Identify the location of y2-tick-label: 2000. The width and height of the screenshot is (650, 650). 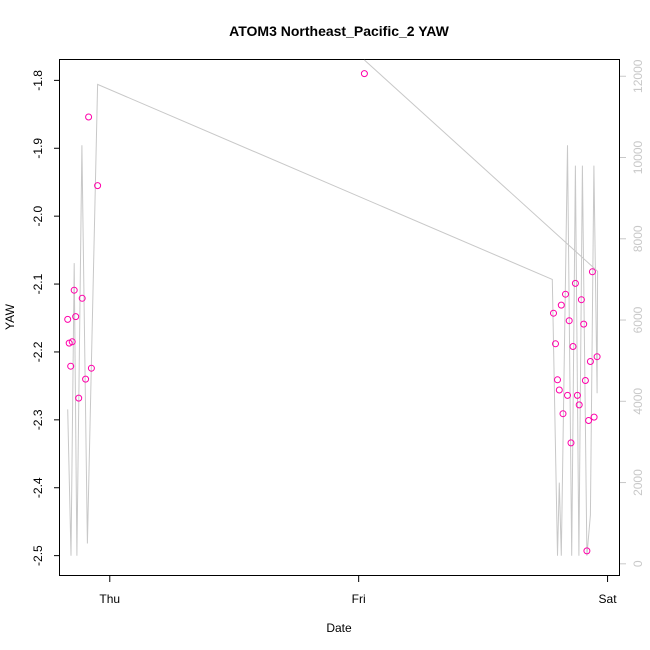
(638, 482).